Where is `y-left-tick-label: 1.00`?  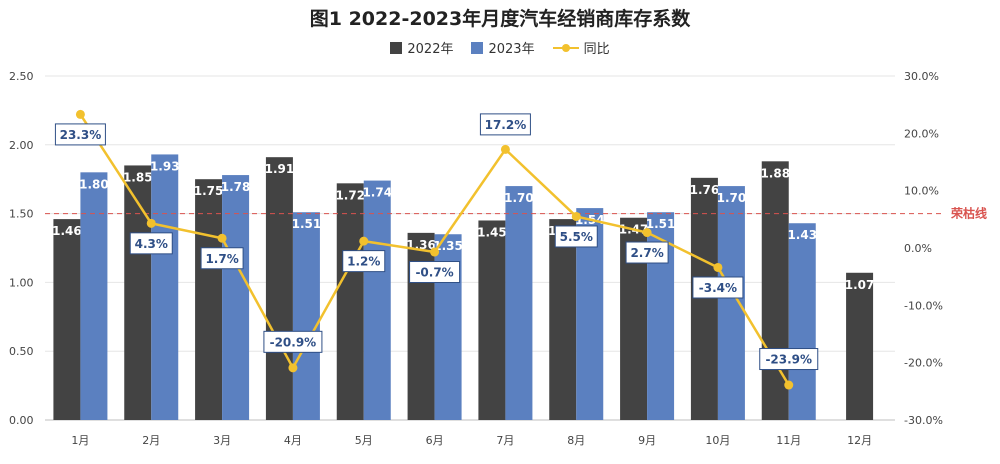
y-left-tick-label: 1.00 is located at coordinates (21, 282).